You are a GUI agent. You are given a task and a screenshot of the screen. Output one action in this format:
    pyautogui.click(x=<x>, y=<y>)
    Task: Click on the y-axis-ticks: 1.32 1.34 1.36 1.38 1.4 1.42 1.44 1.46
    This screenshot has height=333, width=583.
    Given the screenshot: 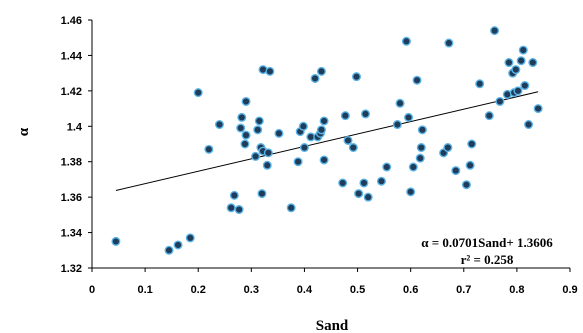 What is the action you would take?
    pyautogui.click(x=76, y=145)
    